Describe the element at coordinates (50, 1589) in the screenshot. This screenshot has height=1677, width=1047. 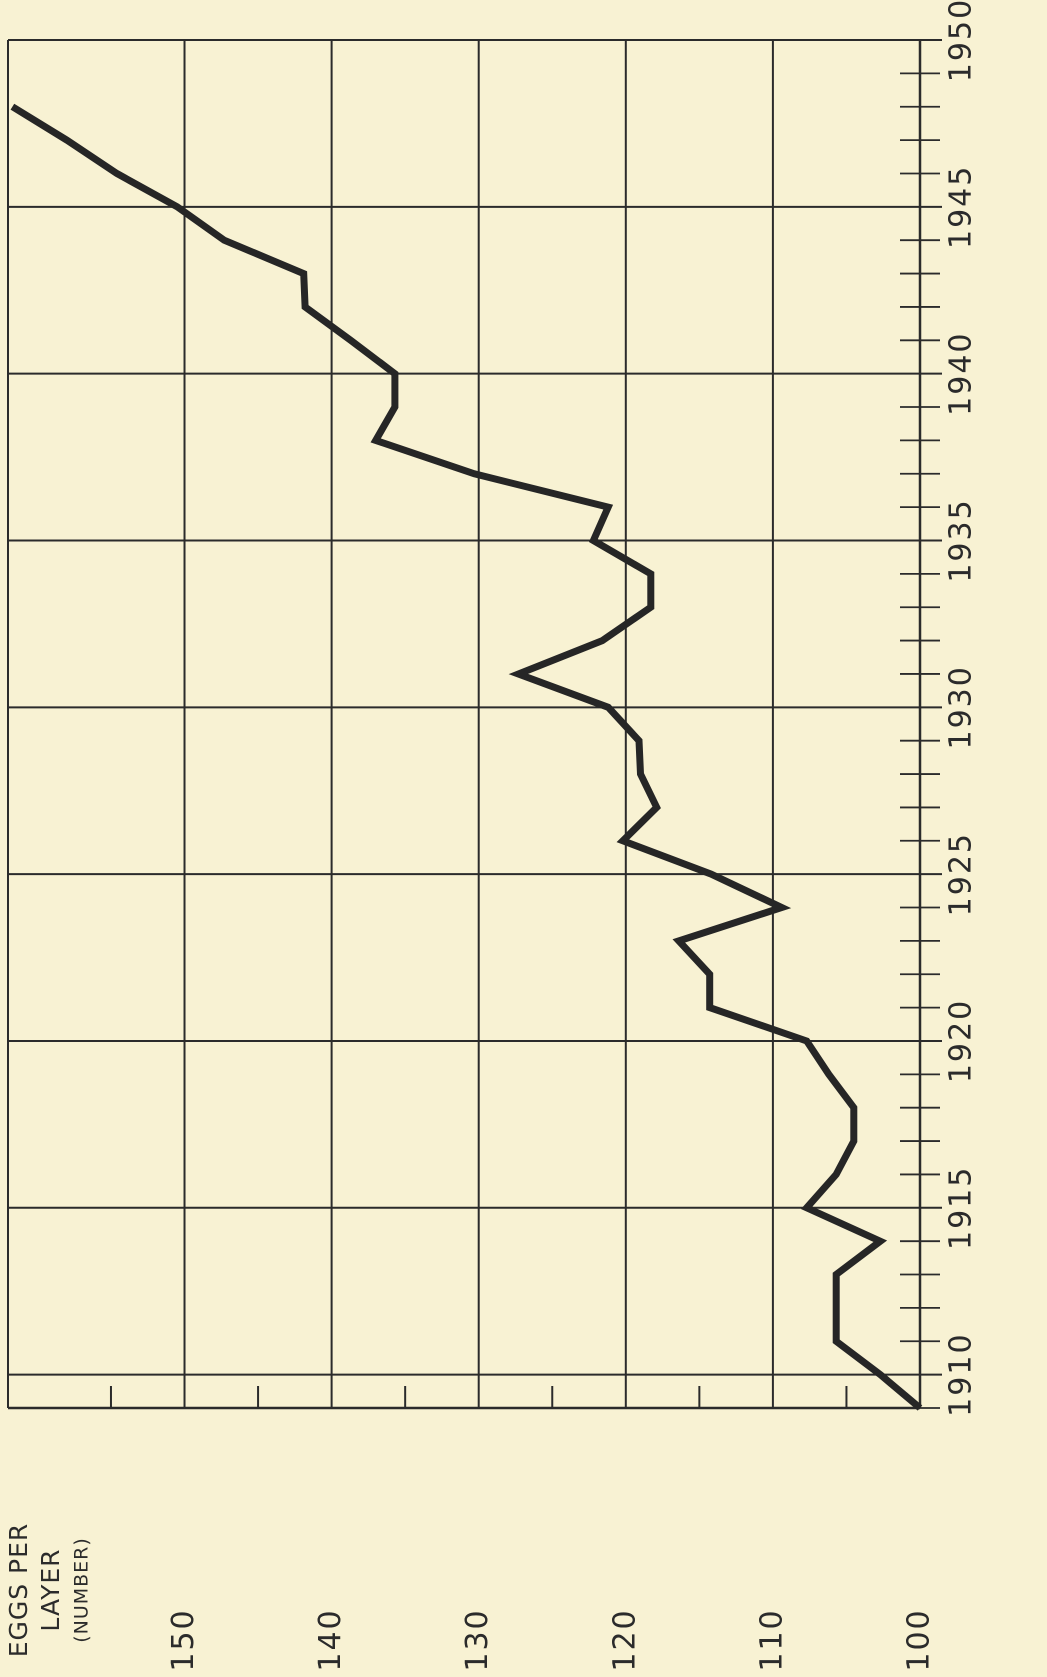
I see `axis-label: LAYER` at that location.